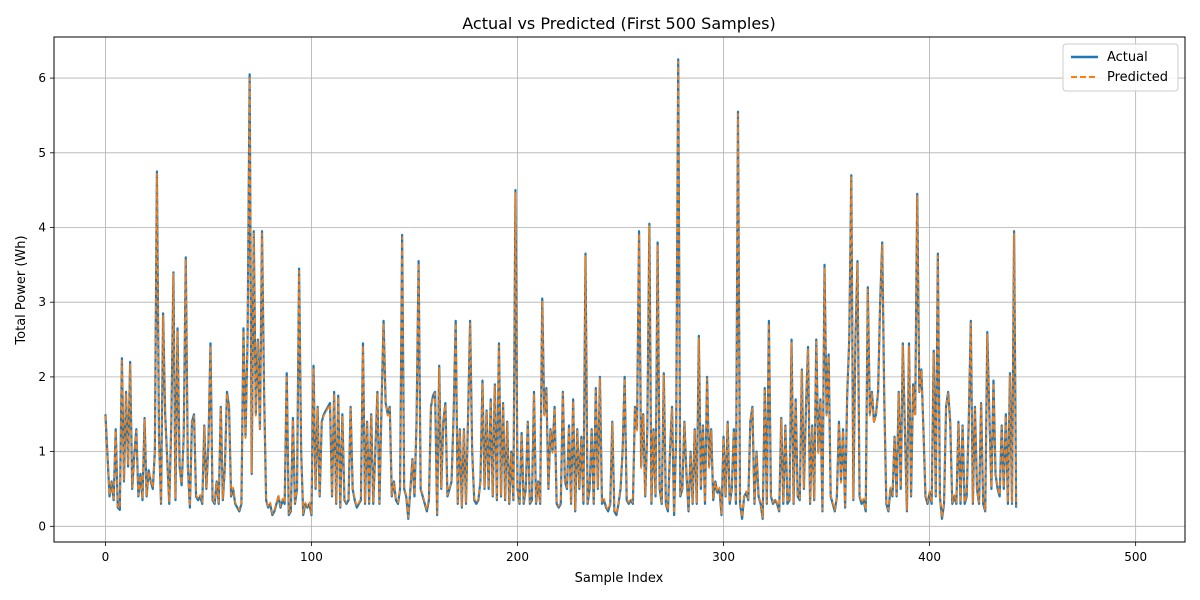 The width and height of the screenshot is (1200, 600). Describe the element at coordinates (517, 557) in the screenshot. I see `x-tick-label: 200` at that location.